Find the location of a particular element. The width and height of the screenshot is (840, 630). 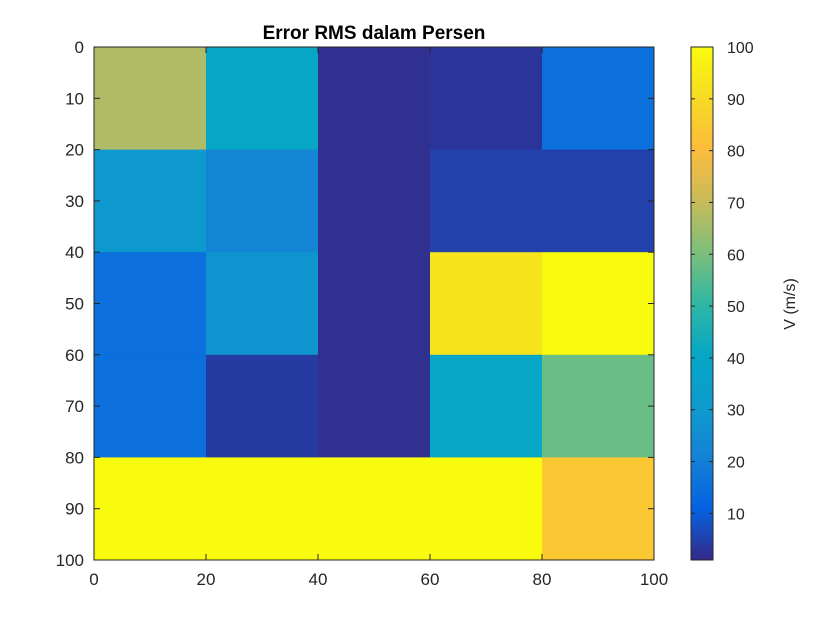

colorbar-tick-label: 90 is located at coordinates (736, 100).